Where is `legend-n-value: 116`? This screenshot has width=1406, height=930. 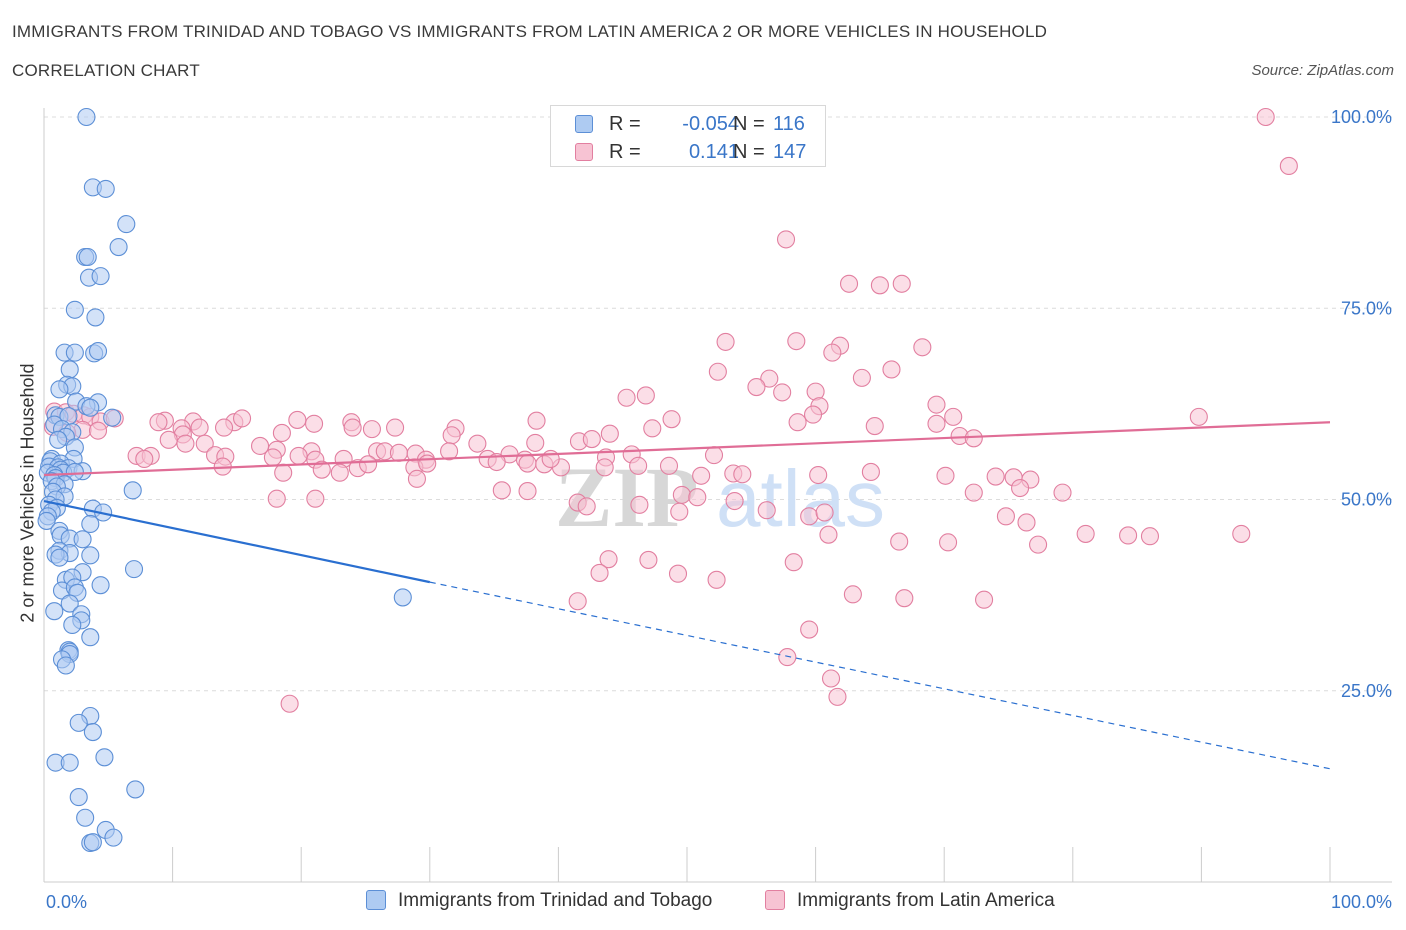
legend-n-value: 116 is located at coordinates (789, 124).